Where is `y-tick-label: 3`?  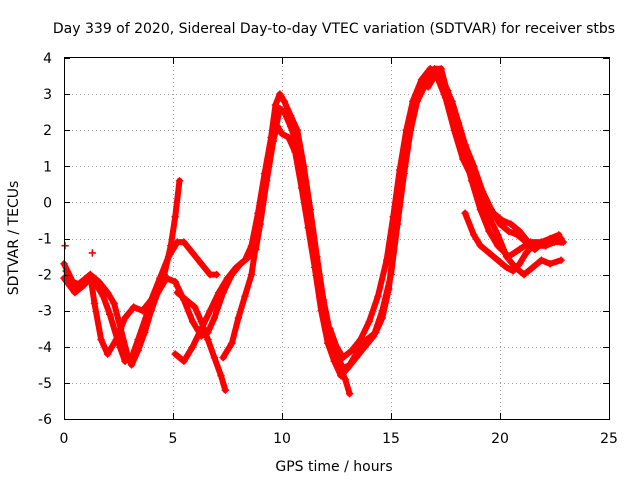 y-tick-label: 3 is located at coordinates (47, 95).